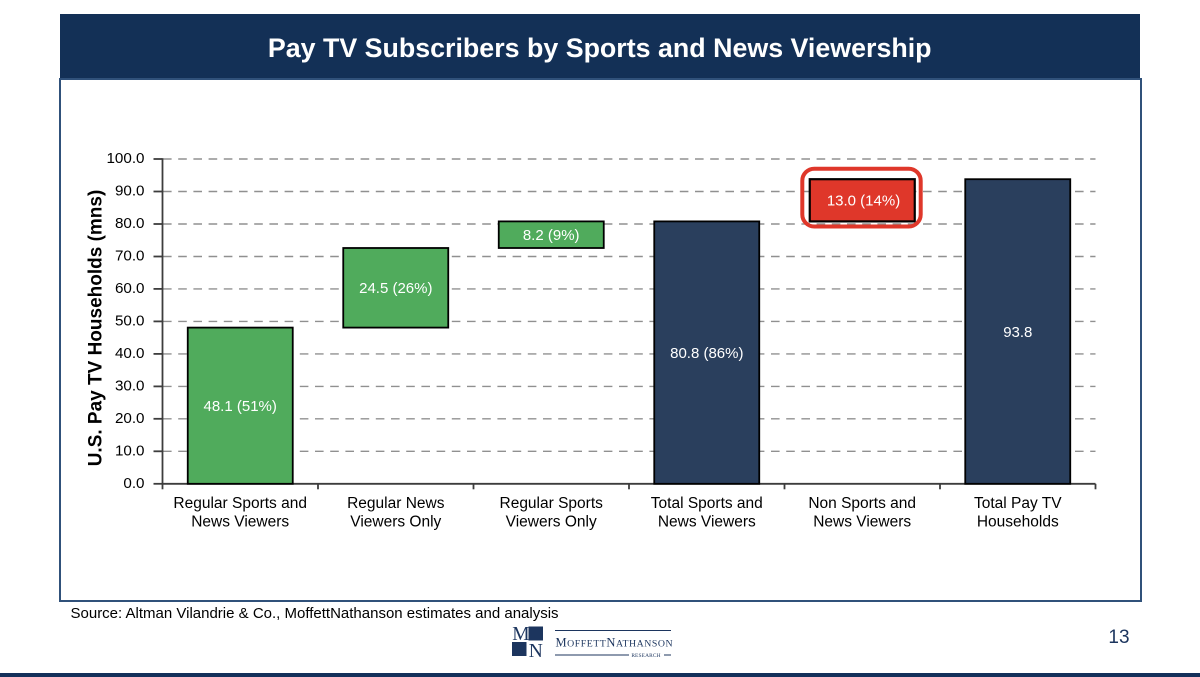  What do you see at coordinates (240, 503) in the screenshot?
I see `svg-text: Regular Sports and` at bounding box center [240, 503].